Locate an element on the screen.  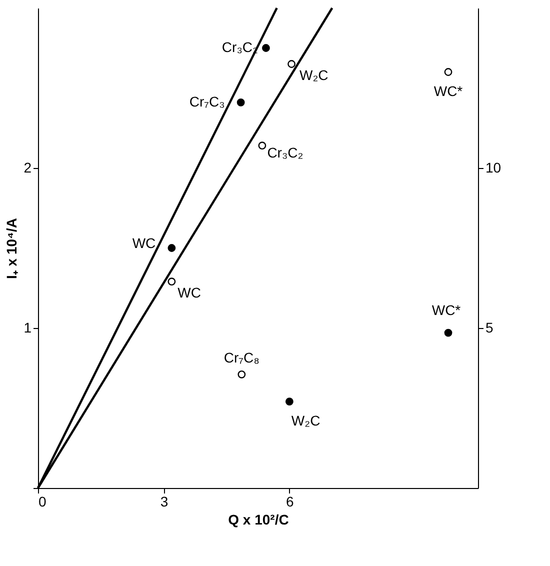
annotation: Cr₇C₃ is located at coordinates (207, 101).